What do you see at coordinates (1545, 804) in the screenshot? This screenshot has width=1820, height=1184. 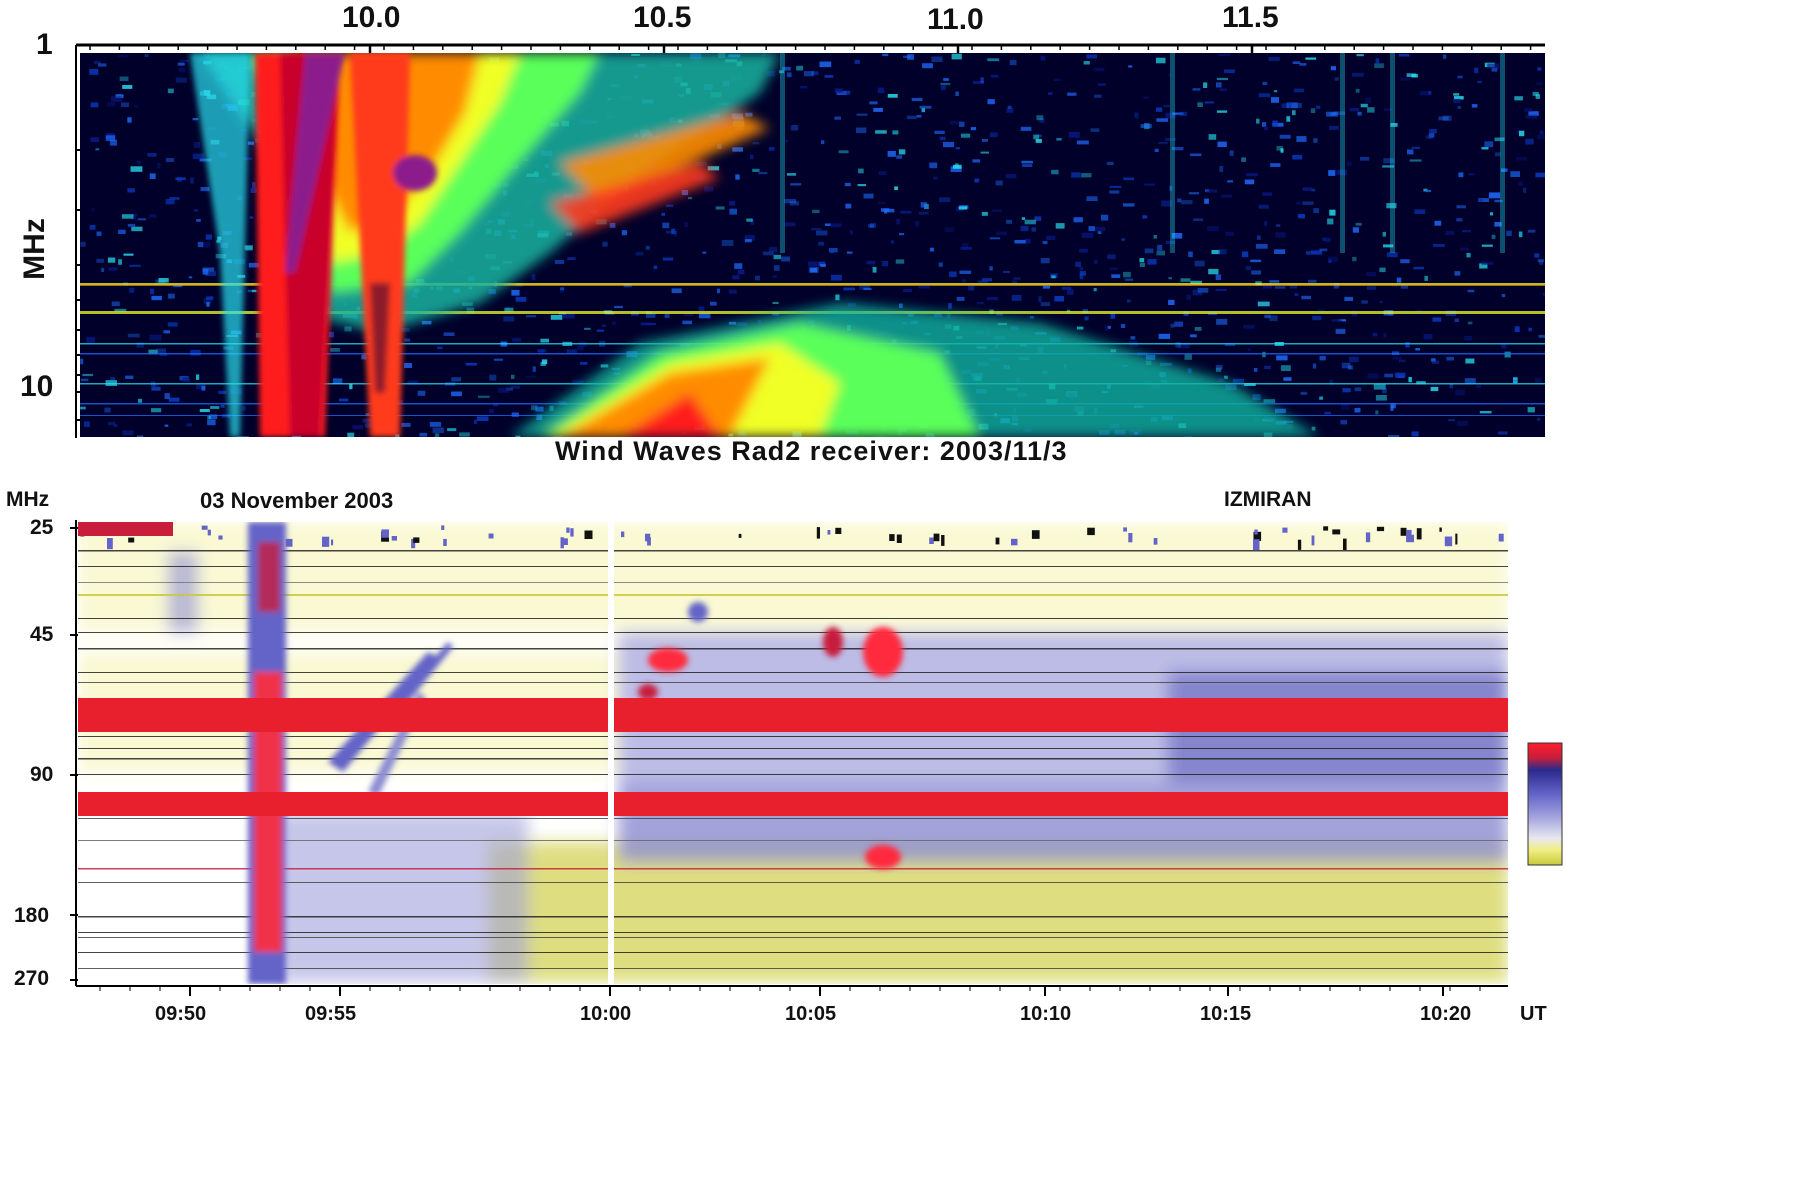 I see `colorbar-gradient` at bounding box center [1545, 804].